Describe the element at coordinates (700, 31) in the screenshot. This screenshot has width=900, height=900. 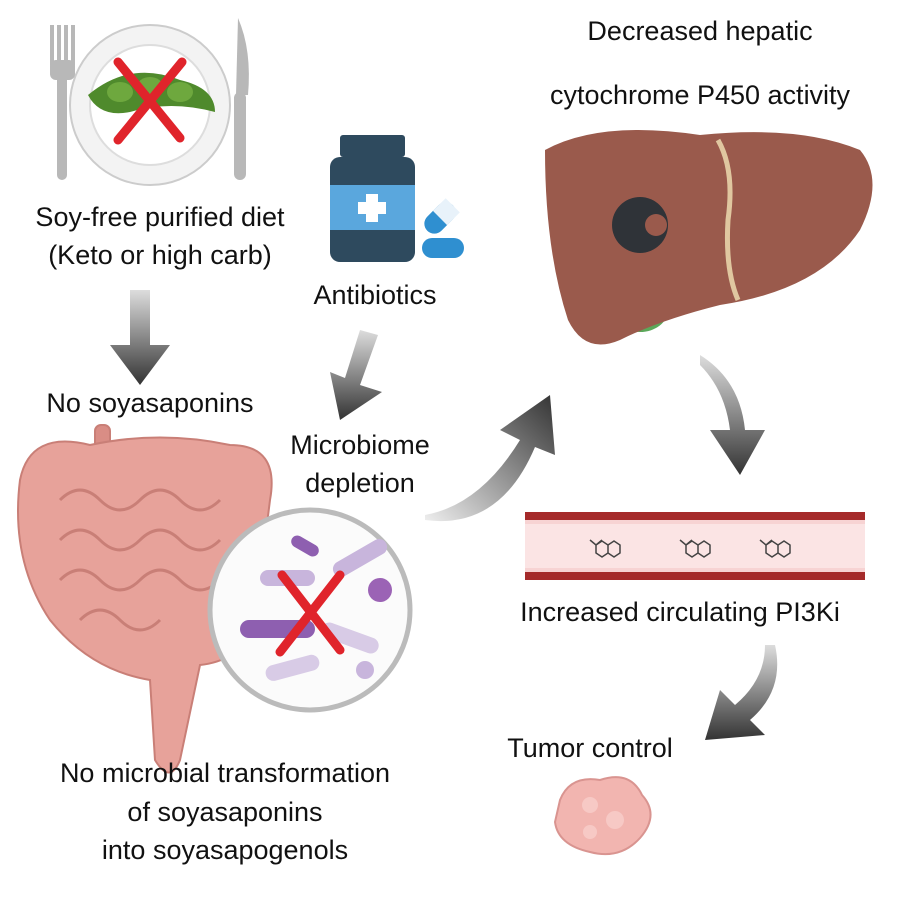
I see `liver-label-line1: Decreased hepatic` at that location.